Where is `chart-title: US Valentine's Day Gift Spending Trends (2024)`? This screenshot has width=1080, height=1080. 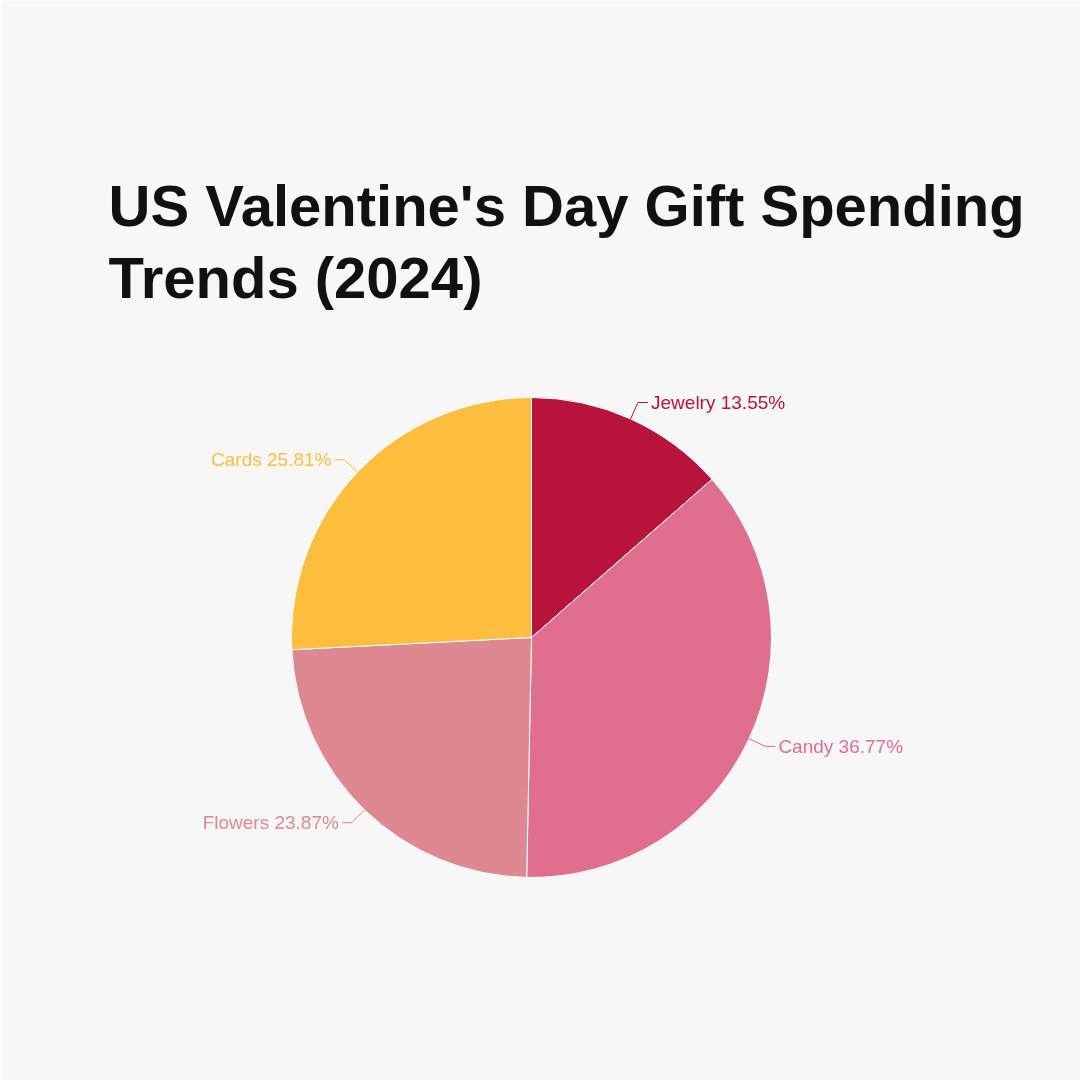
chart-title: US Valentine's Day Gift Spending Trends (2024) is located at coordinates (566, 241).